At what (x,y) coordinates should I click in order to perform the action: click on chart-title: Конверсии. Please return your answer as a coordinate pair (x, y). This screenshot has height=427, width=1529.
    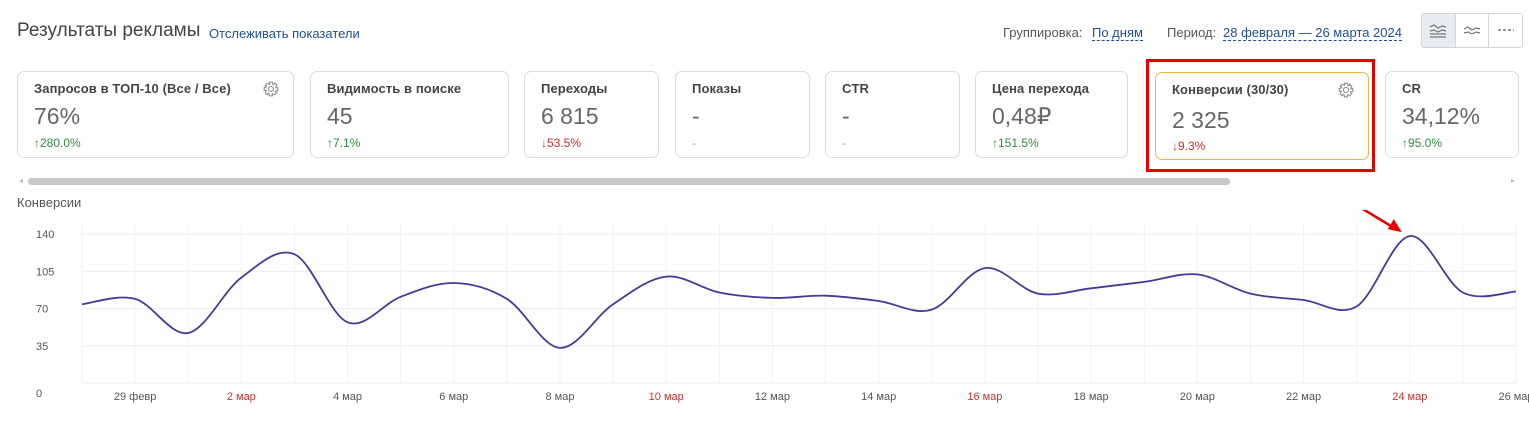
    Looking at the image, I should click on (49, 202).